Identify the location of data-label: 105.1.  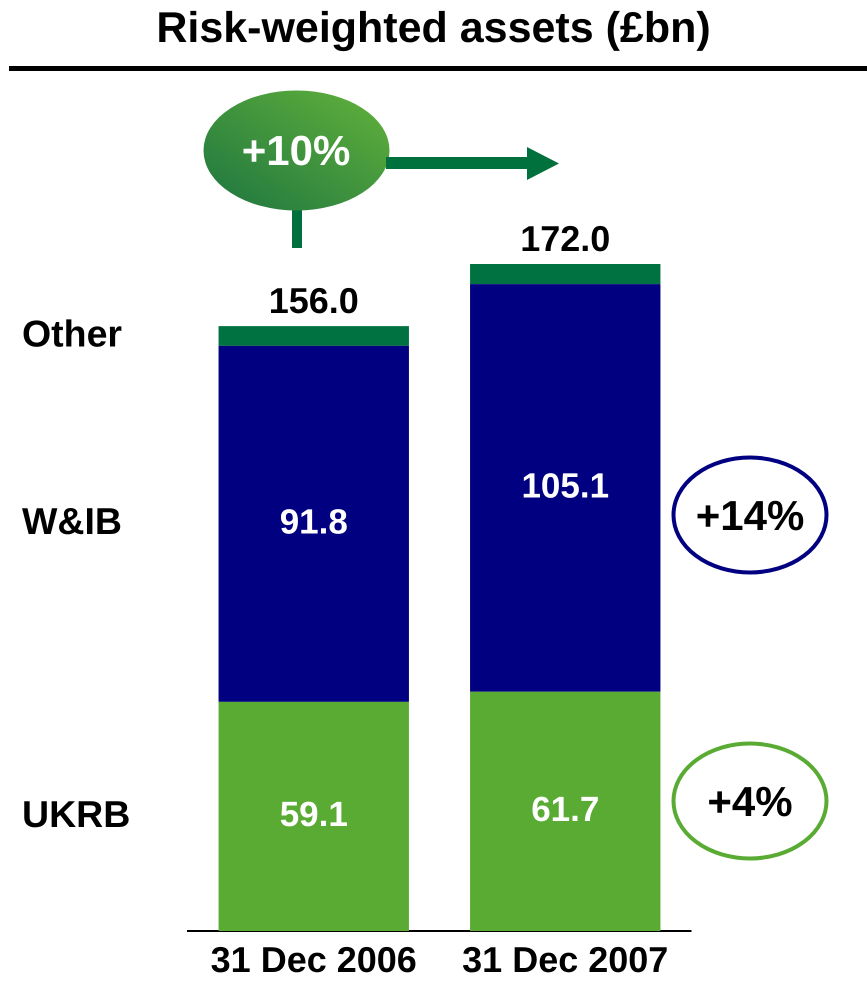
(565, 486).